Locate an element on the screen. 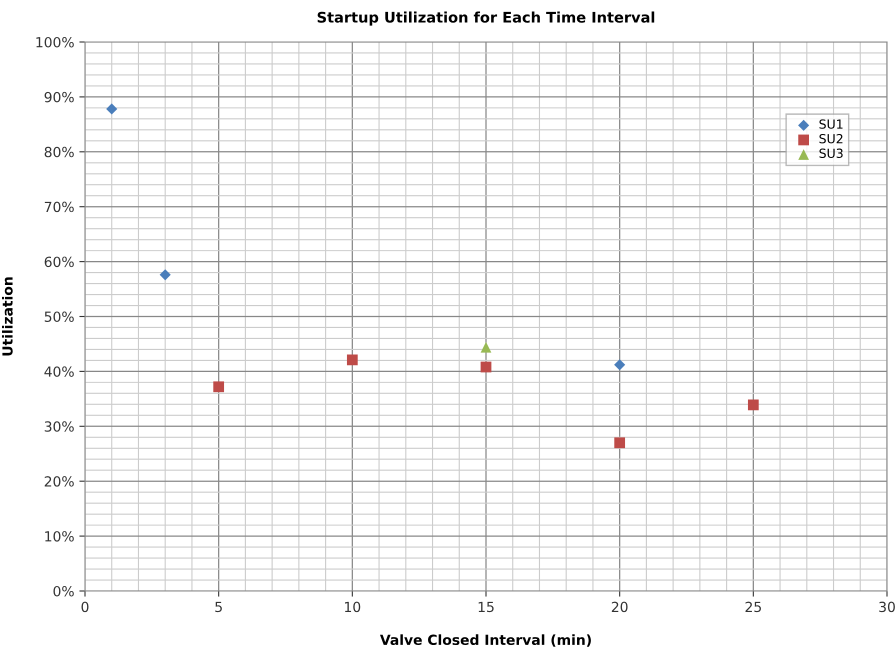 The height and width of the screenshot is (655, 896). x-tick-label: 30 is located at coordinates (887, 607).